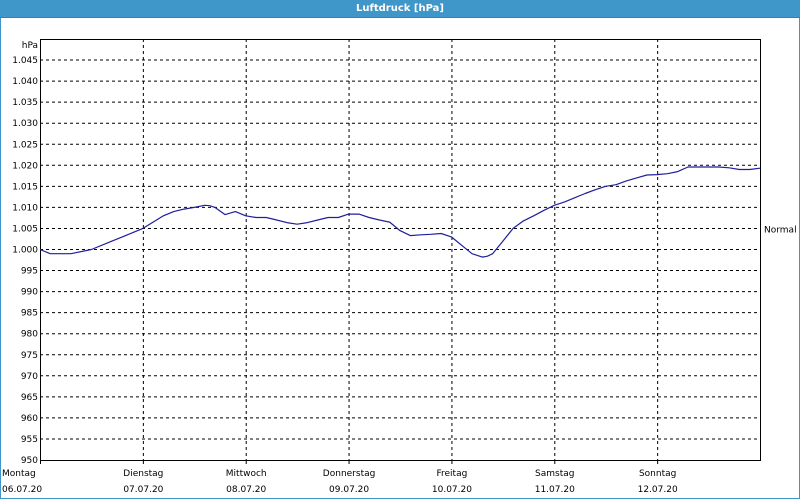 This screenshot has width=800, height=500. I want to click on y-tick-label: 1.010, so click(25, 208).